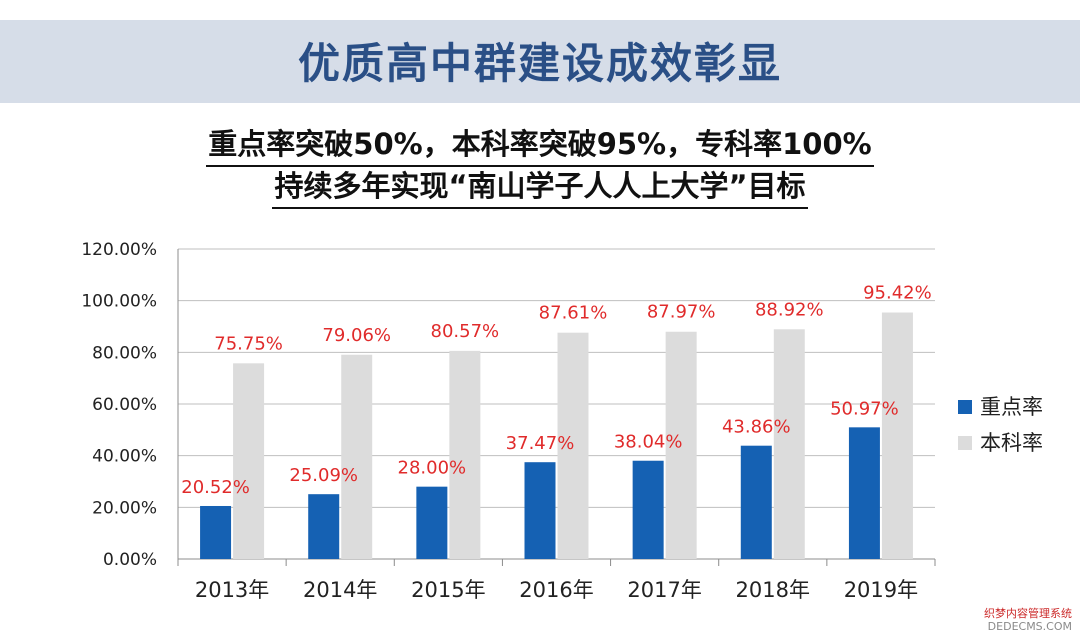 The height and width of the screenshot is (639, 1080). What do you see at coordinates (1028, 613) in the screenshot?
I see `watermark-line-1: 织梦内容管理系统` at bounding box center [1028, 613].